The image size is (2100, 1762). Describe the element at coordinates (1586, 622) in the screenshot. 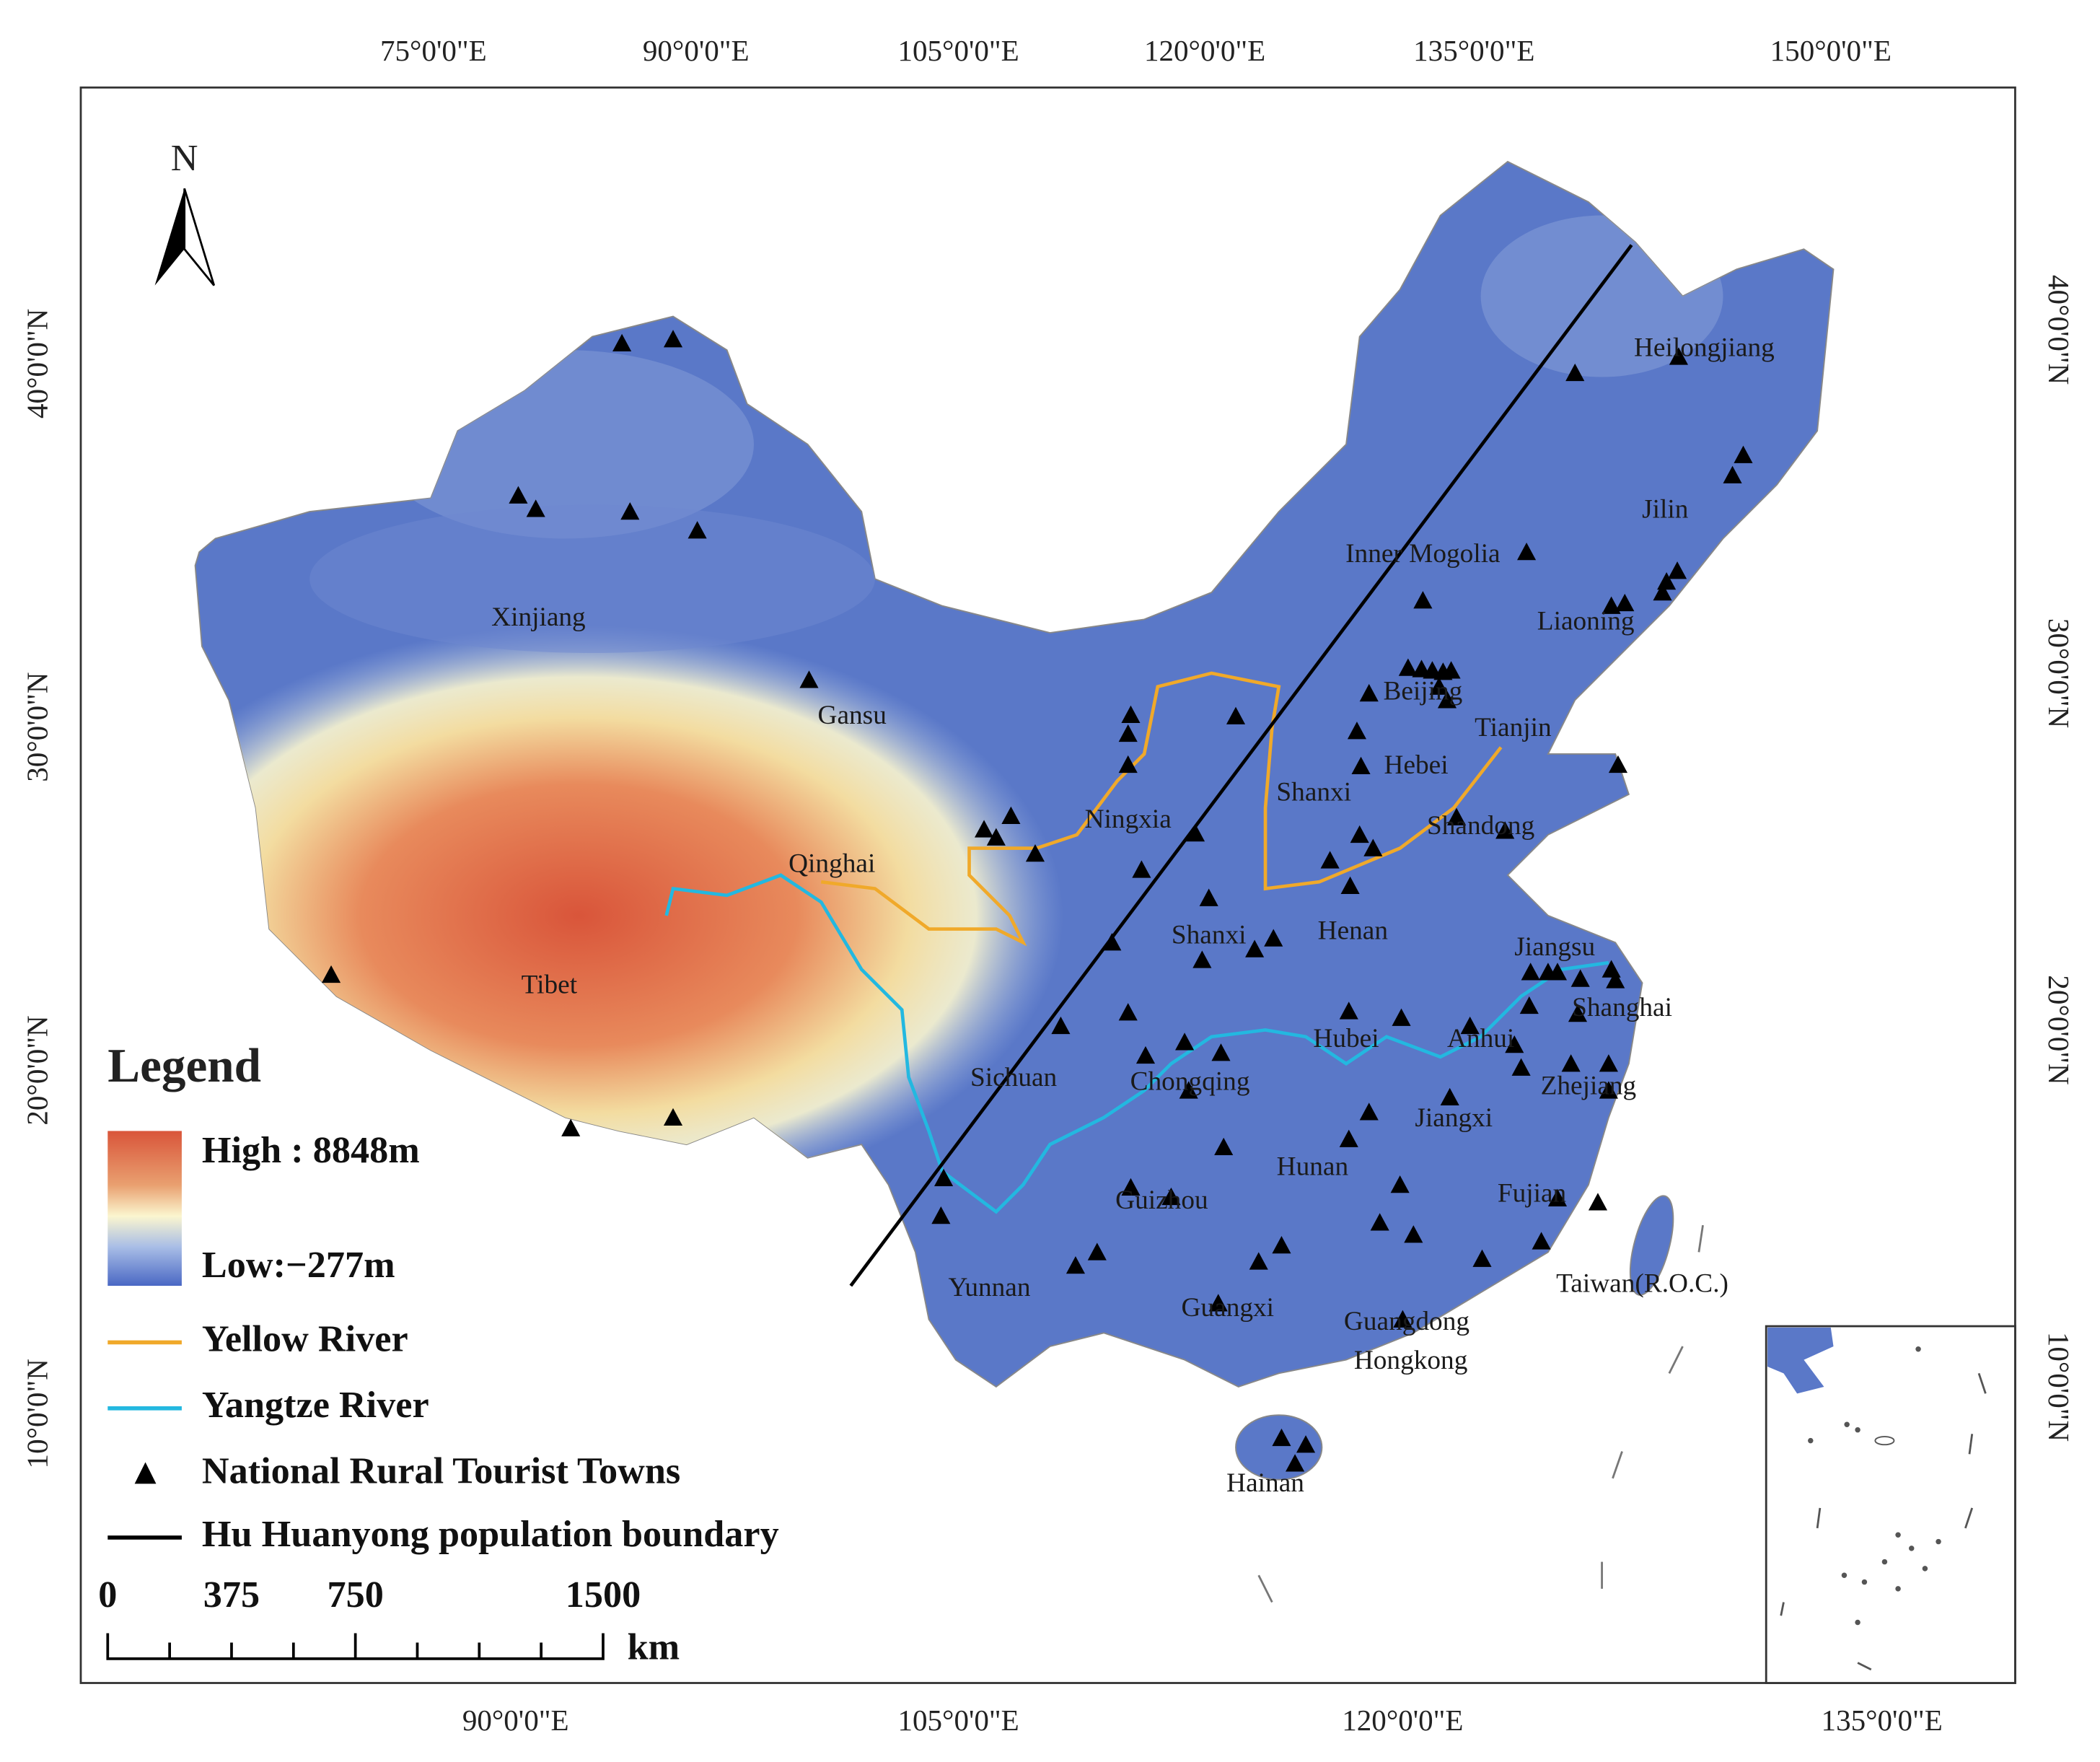

I see `region-label: Liaoning` at that location.